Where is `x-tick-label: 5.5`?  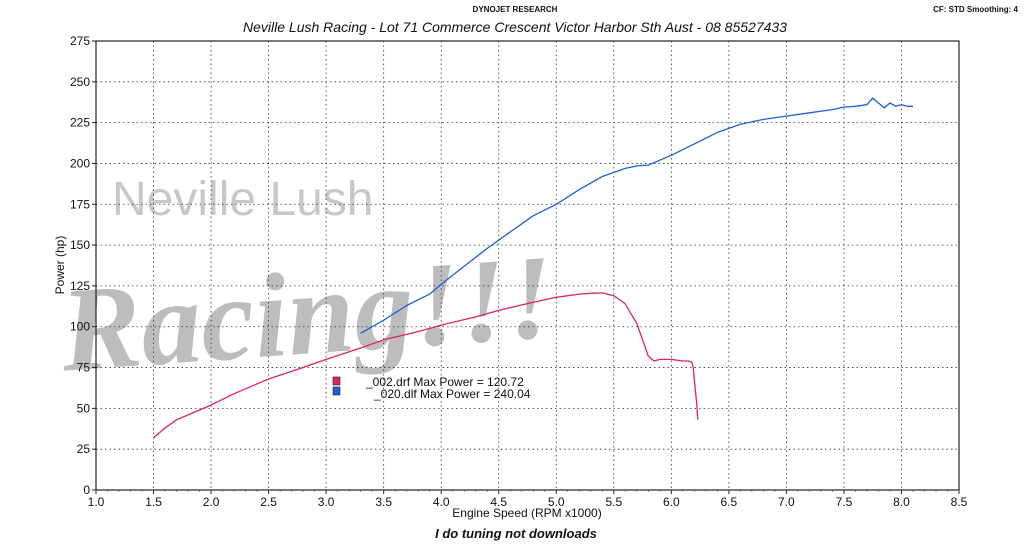
x-tick-label: 5.5 is located at coordinates (613, 502).